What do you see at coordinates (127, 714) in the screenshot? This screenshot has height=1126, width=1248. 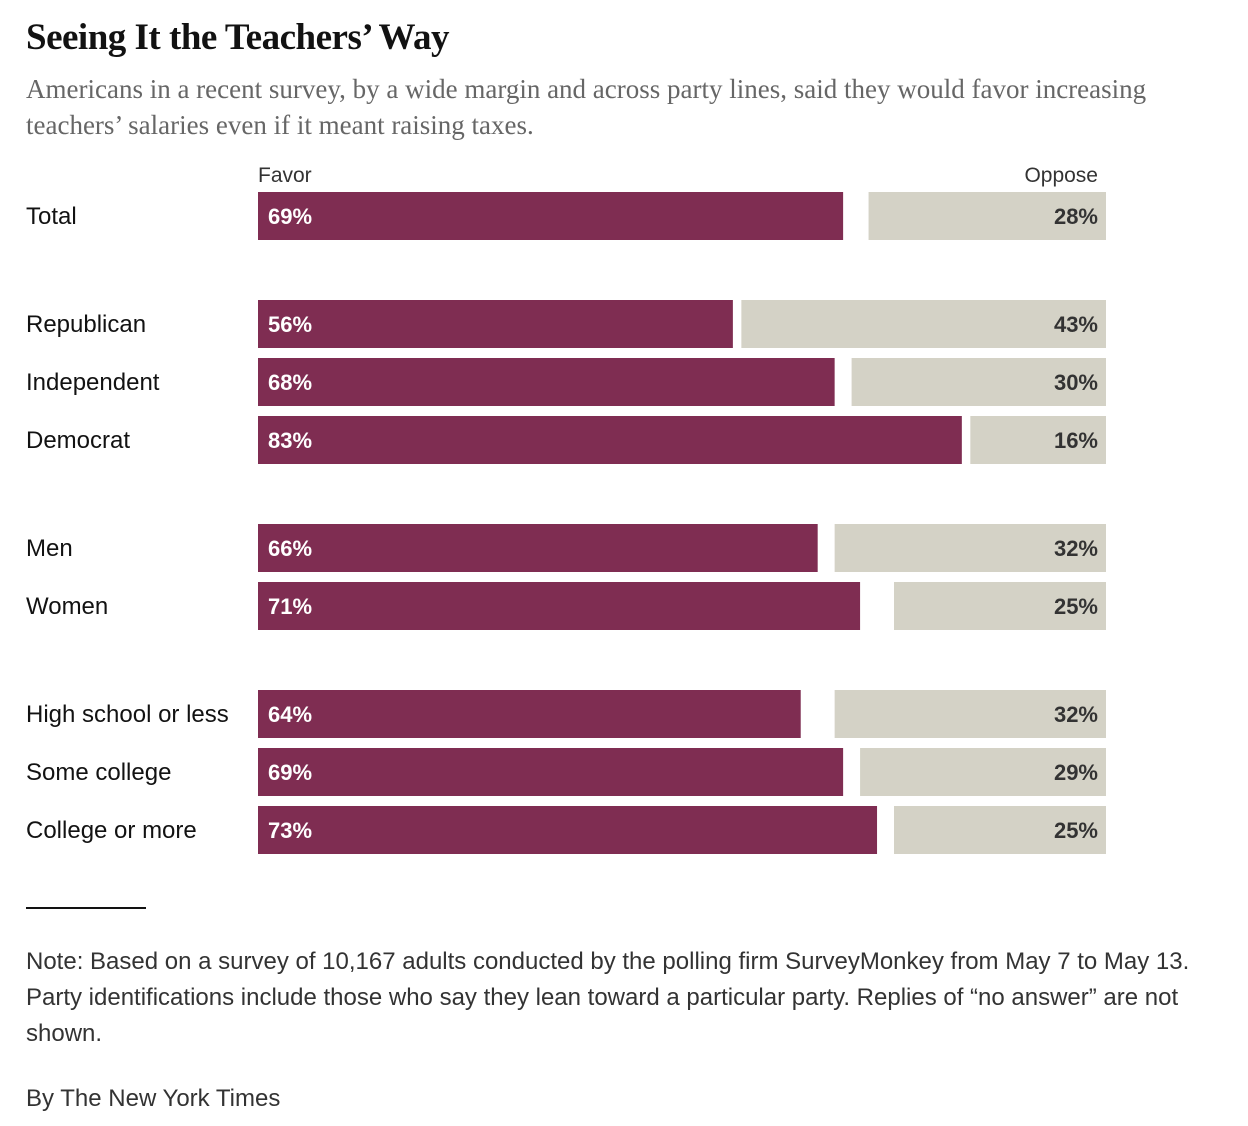 I see `row-label: High school or less` at bounding box center [127, 714].